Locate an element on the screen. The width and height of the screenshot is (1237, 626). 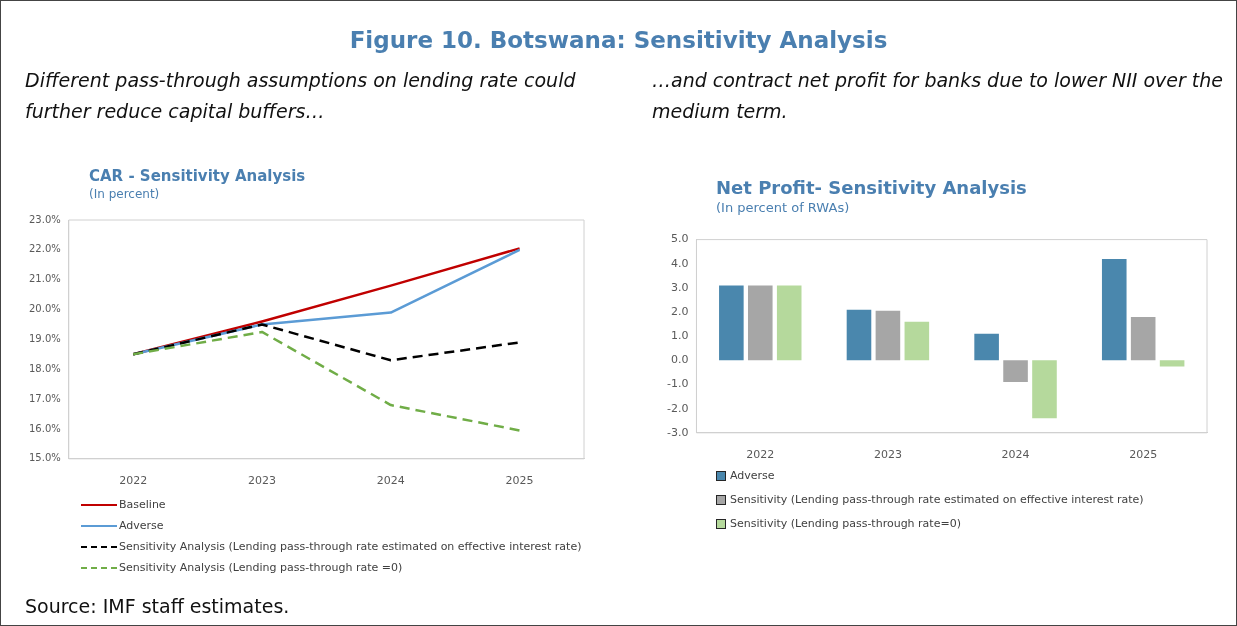
chart-subtitle: (In percent) is located at coordinates (125, 194).